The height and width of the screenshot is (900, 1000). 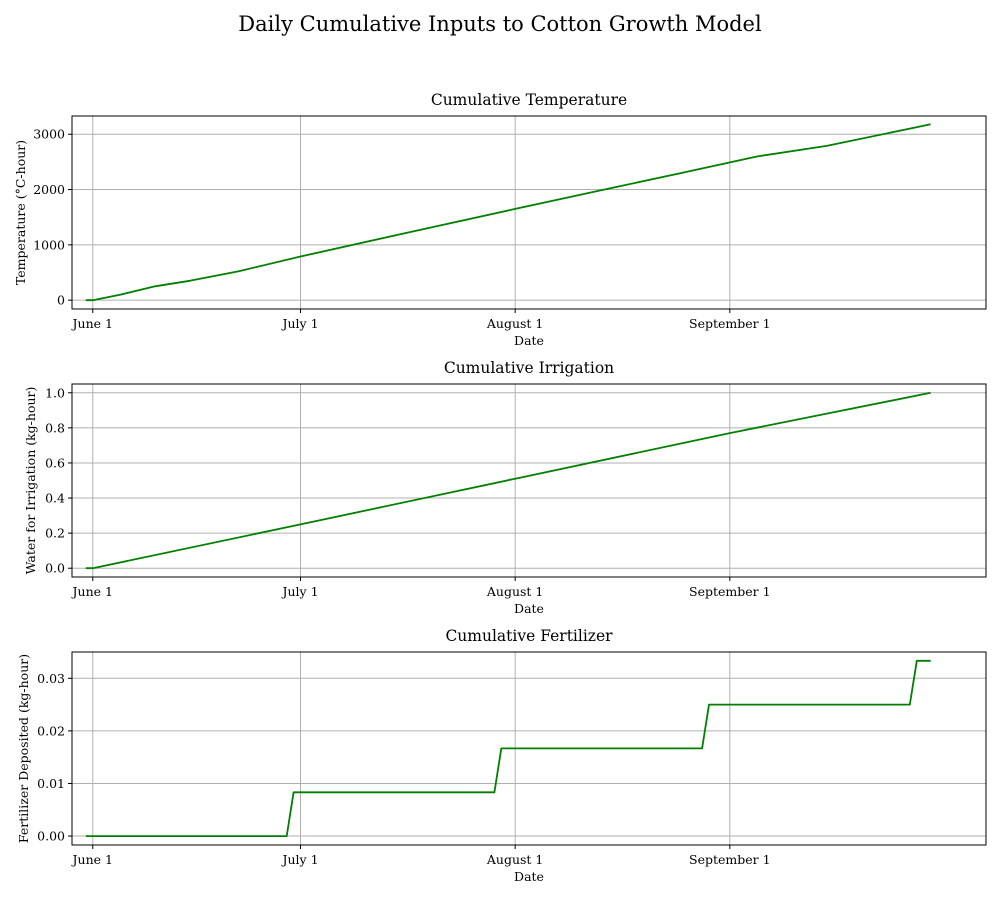 What do you see at coordinates (92, 323) in the screenshot?
I see `chart-1-x-tick-label: June 1` at bounding box center [92, 323].